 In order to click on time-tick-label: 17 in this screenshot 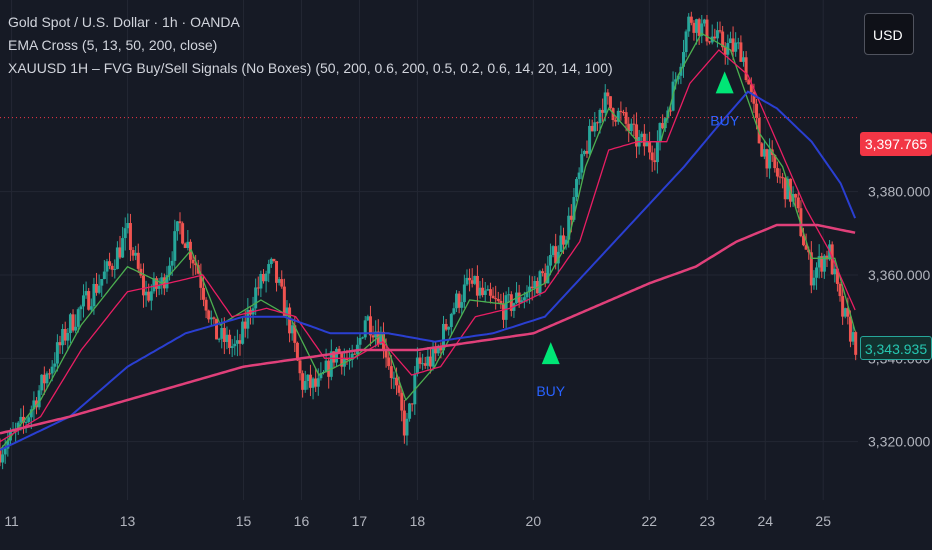, I will do `click(360, 521)`.